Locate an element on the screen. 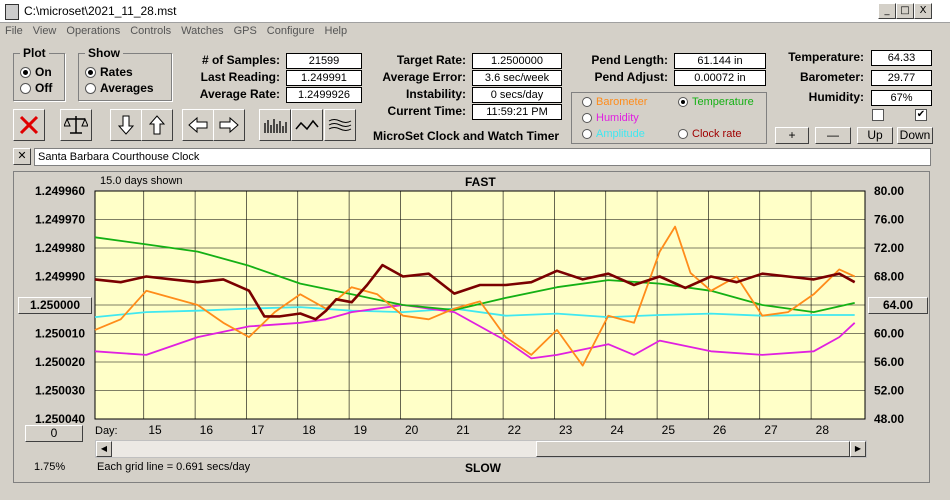 The height and width of the screenshot is (500, 950). arrow-right-icon is located at coordinates (229, 125).